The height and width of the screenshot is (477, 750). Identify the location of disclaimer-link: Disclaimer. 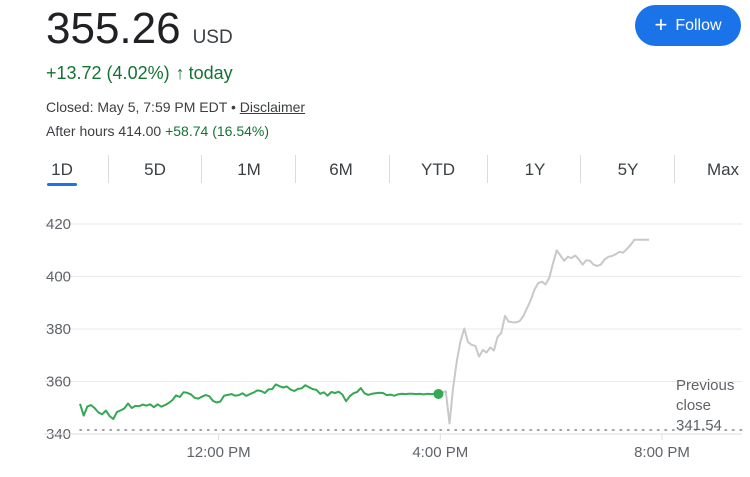
(272, 107).